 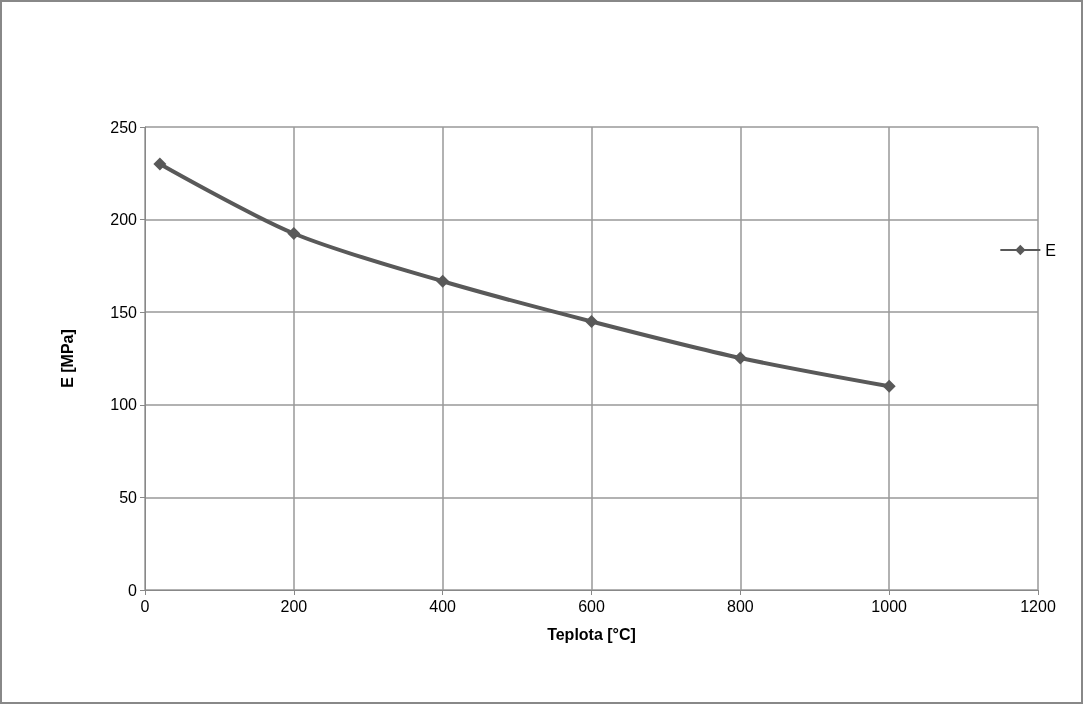 What do you see at coordinates (889, 606) in the screenshot?
I see `x-tick-label: 1000` at bounding box center [889, 606].